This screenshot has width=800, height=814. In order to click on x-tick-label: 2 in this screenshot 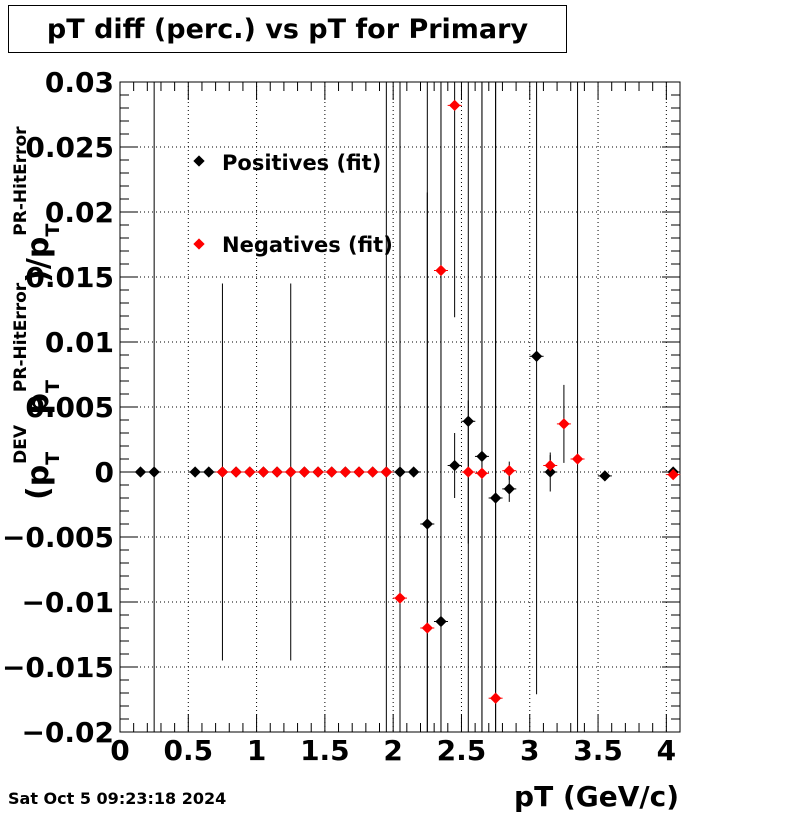, I will do `click(392, 750)`.